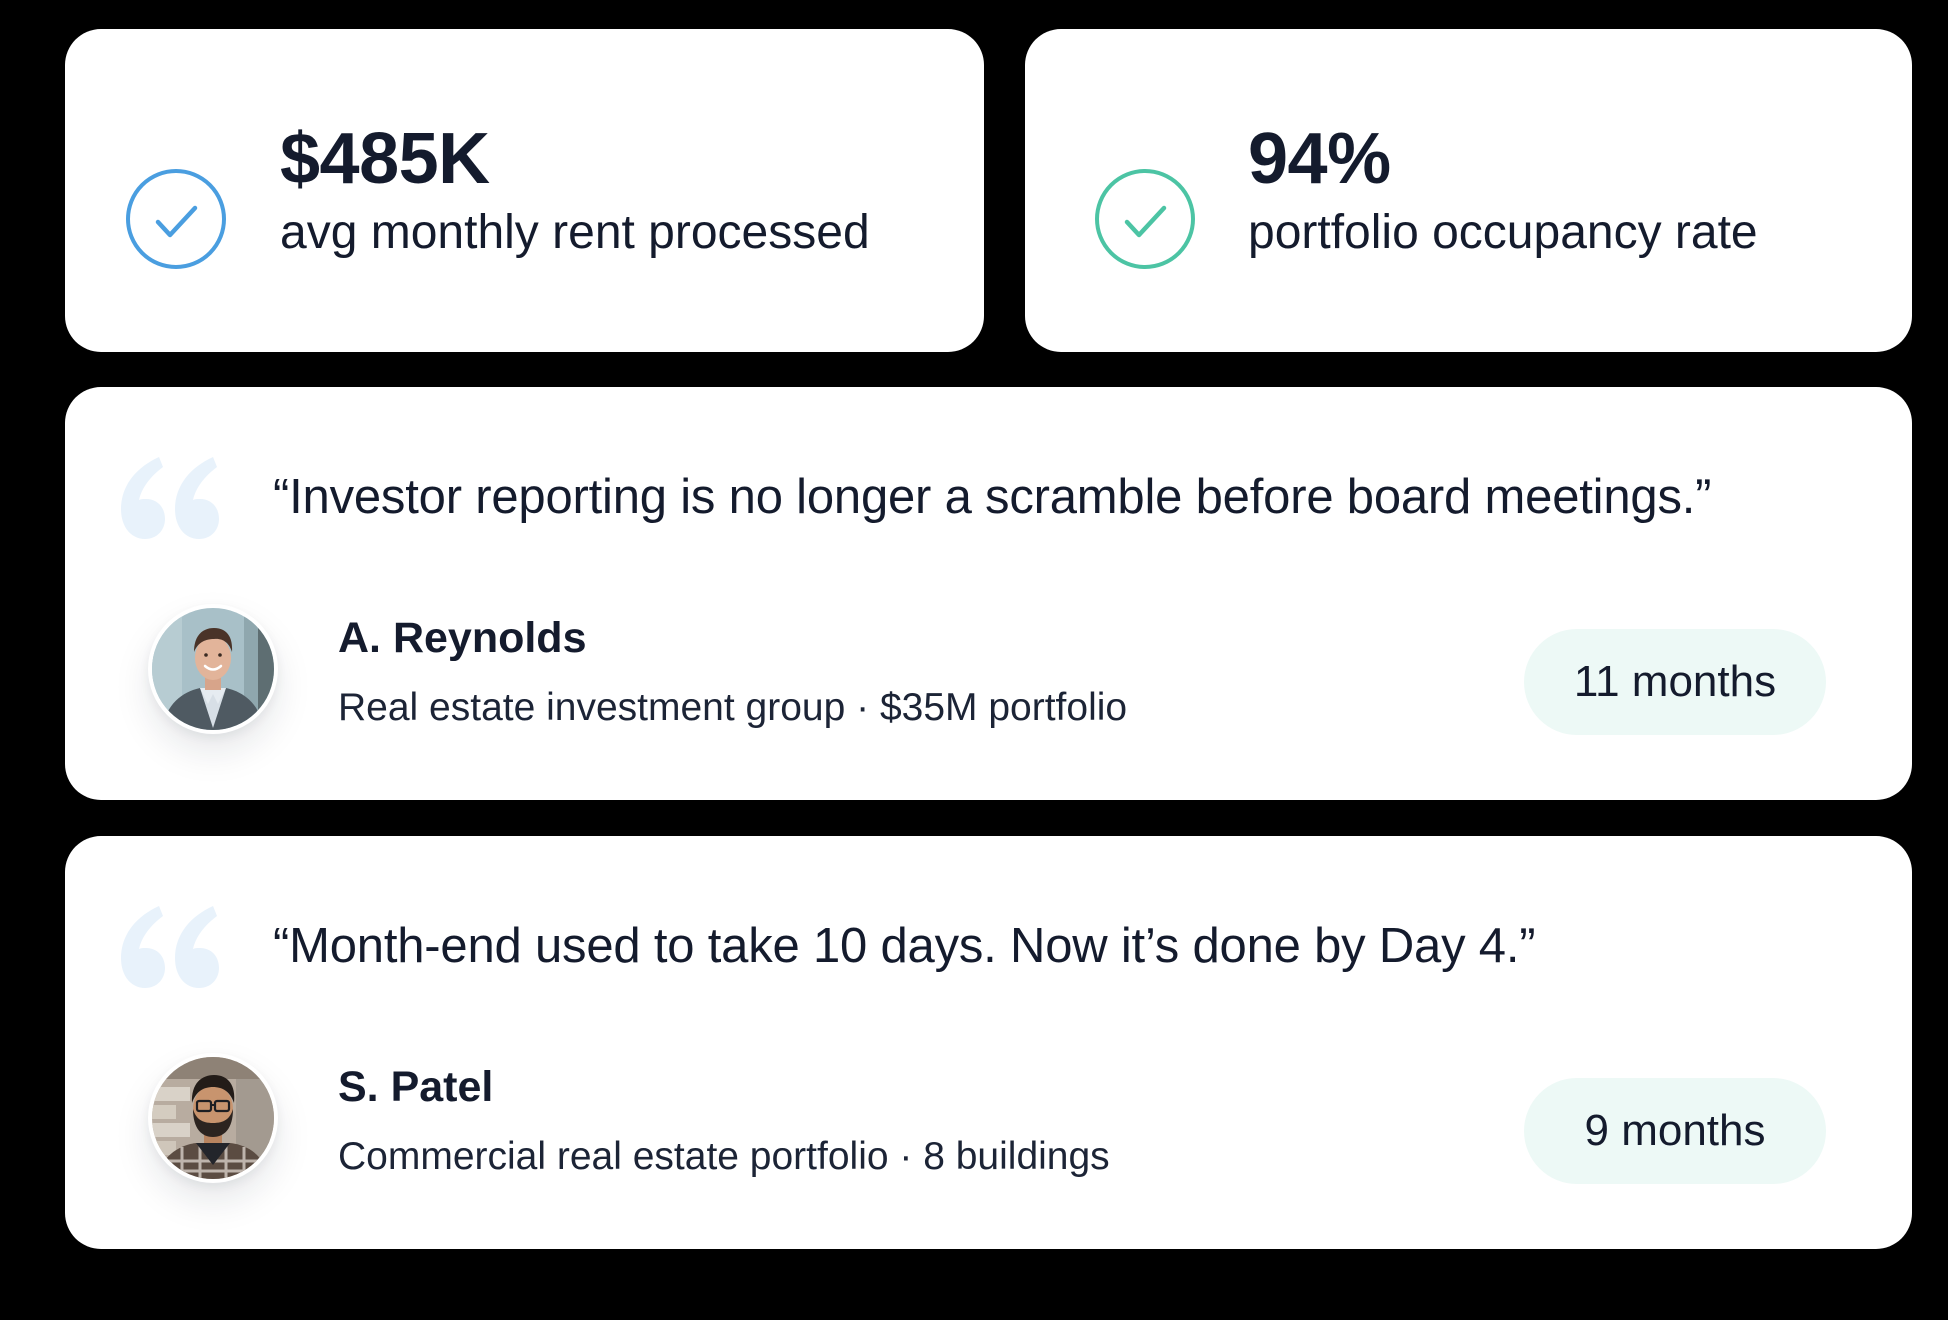 The height and width of the screenshot is (1320, 1948). Describe the element at coordinates (1675, 682) in the screenshot. I see `tenure-badge: 11 months` at that location.